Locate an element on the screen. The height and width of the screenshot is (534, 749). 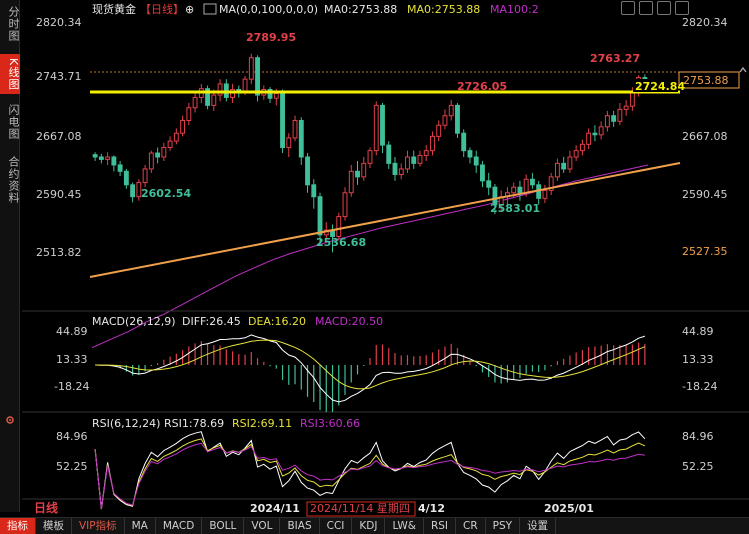
macd-dea-line is located at coordinates (370, 364).